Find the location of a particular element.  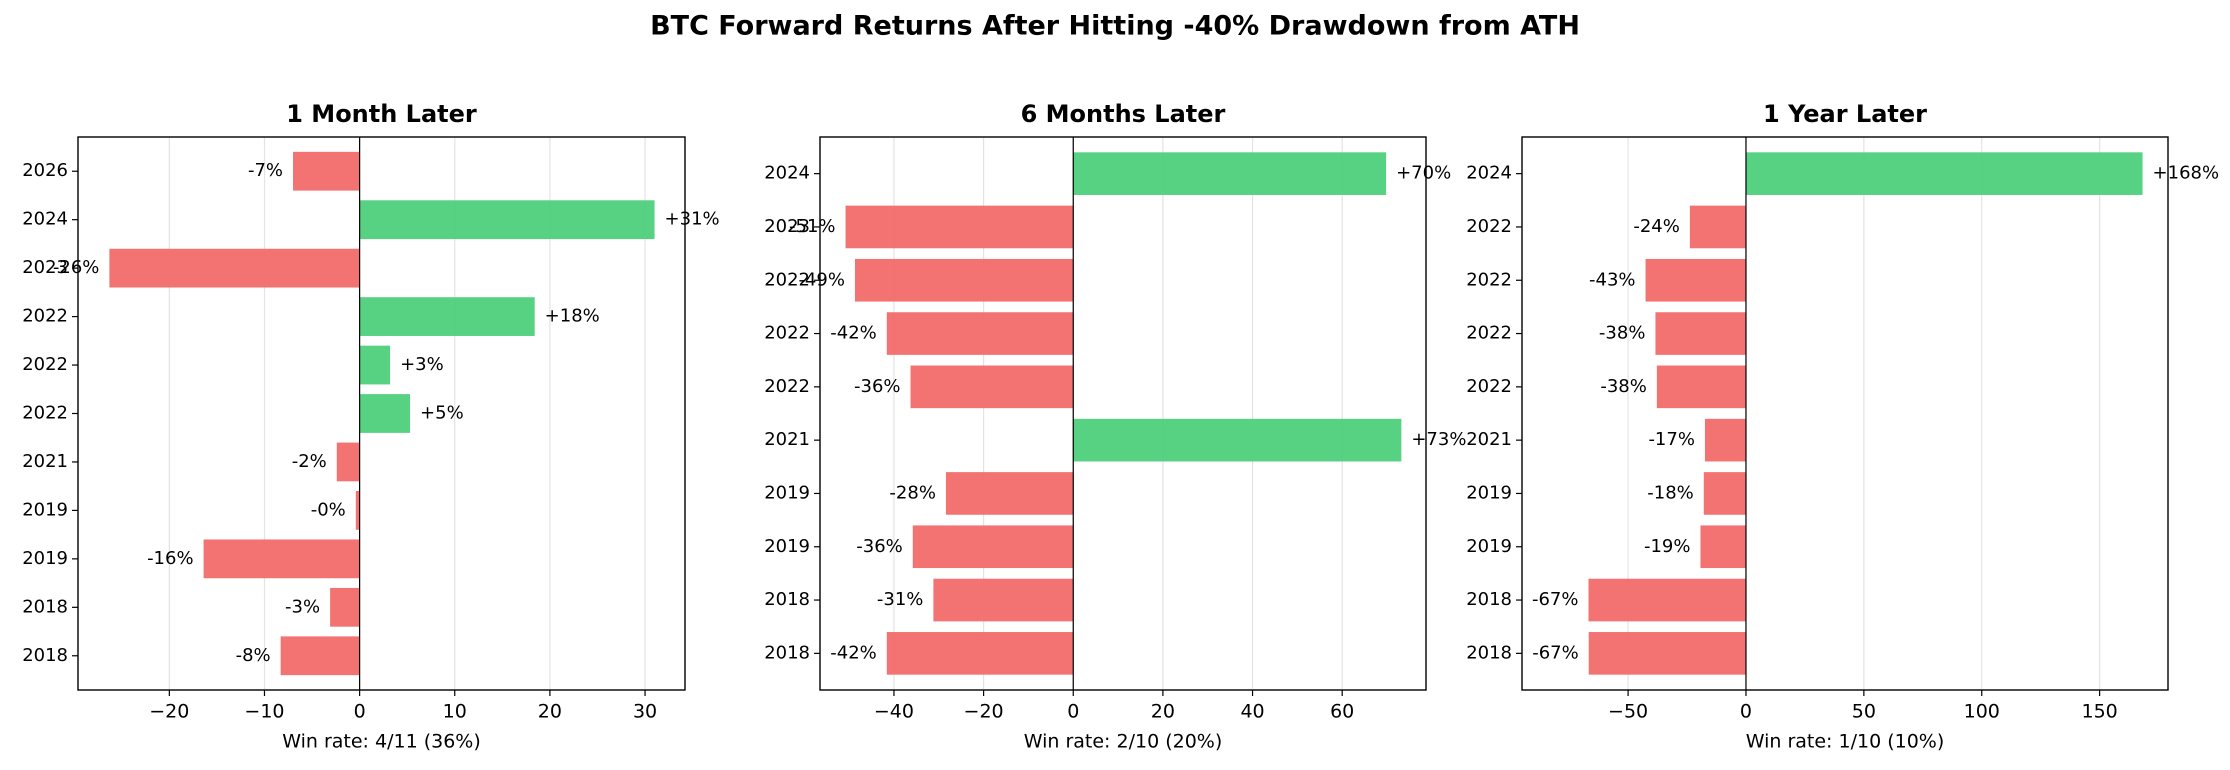

value-label: -26% is located at coordinates (76, 267).